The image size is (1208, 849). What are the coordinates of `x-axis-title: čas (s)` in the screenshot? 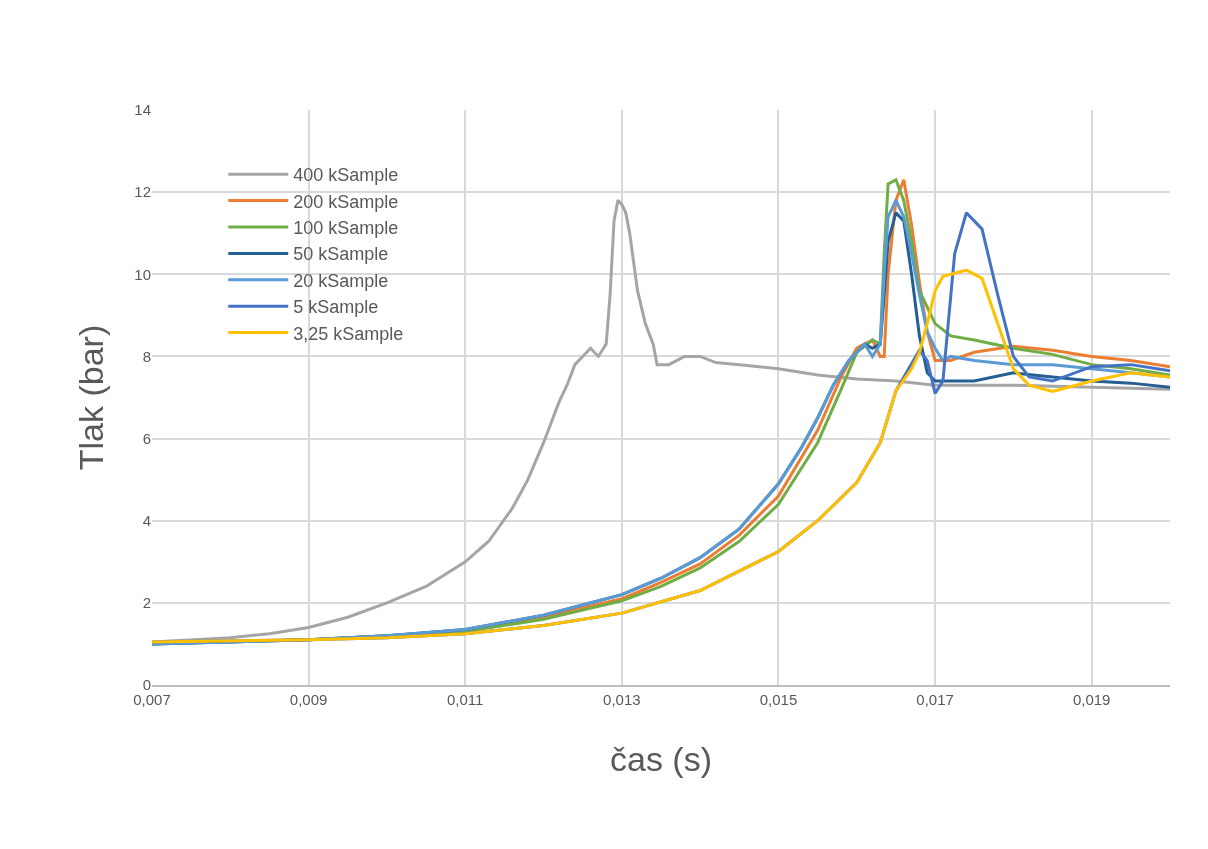 It's located at (661, 758).